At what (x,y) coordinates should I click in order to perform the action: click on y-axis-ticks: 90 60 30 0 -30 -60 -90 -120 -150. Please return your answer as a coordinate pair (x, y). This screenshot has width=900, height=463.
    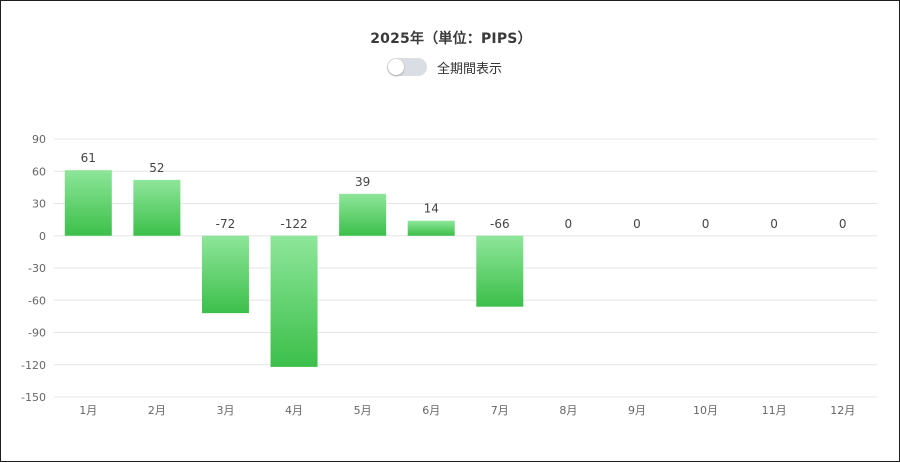
    Looking at the image, I should click on (33, 268).